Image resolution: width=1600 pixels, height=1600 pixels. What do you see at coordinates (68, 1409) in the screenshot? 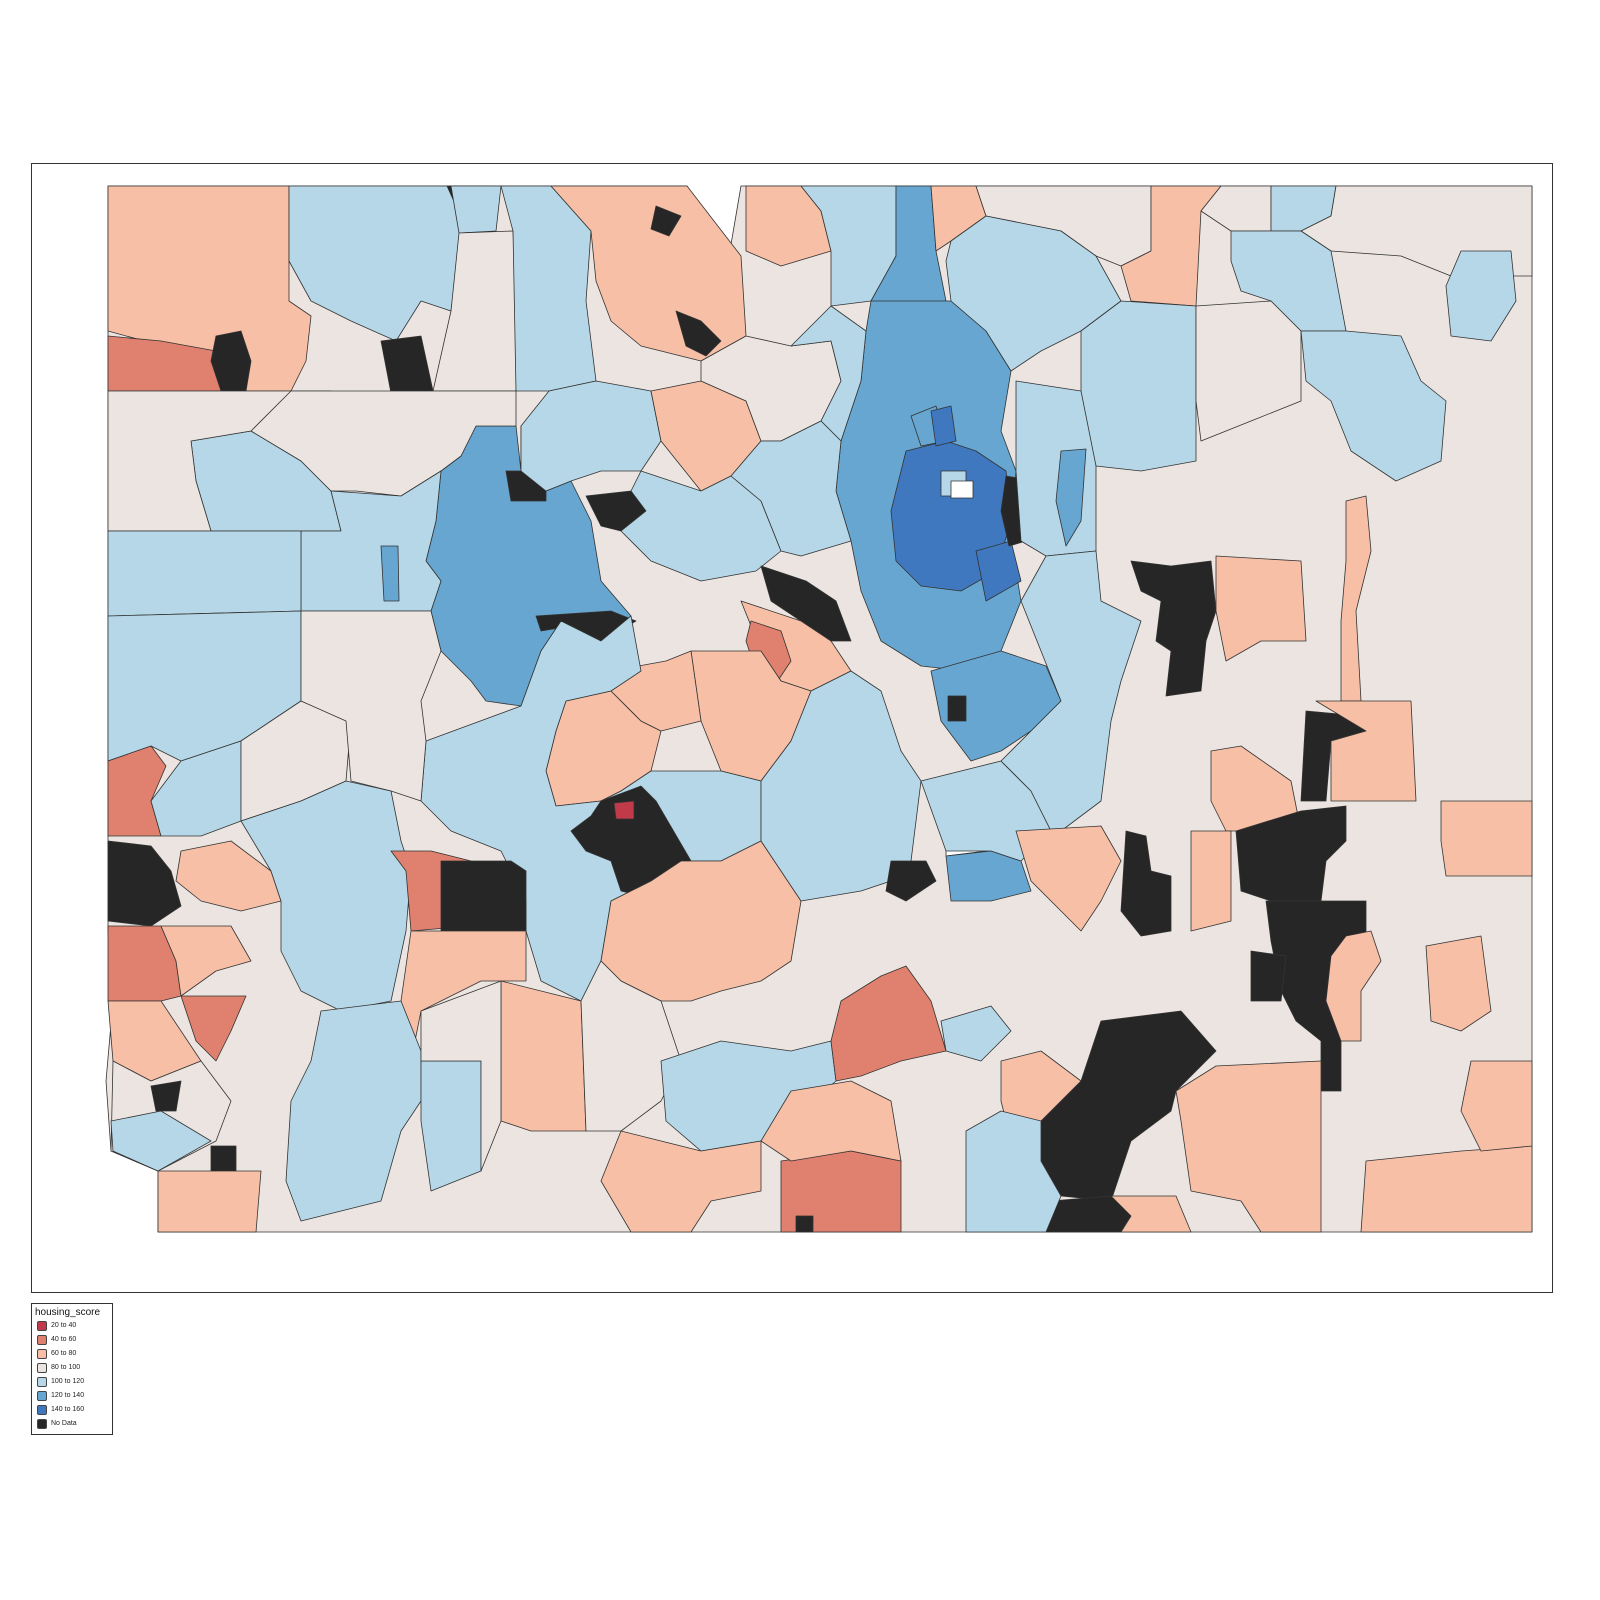
I see `legend-label: 140 to 160` at bounding box center [68, 1409].